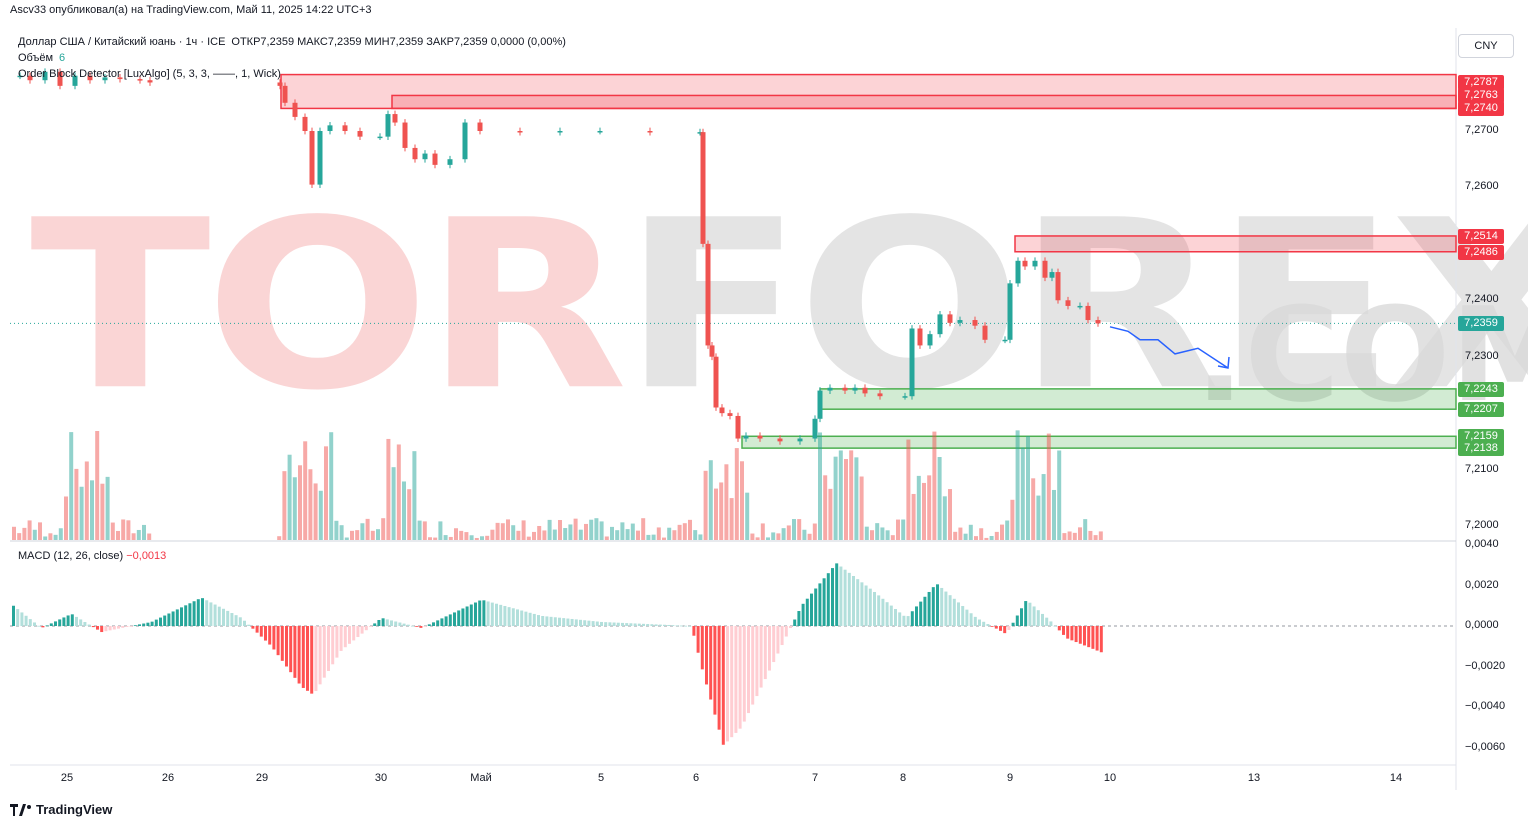 The image size is (1528, 827). I want to click on volume-label: Объём, so click(36, 58).